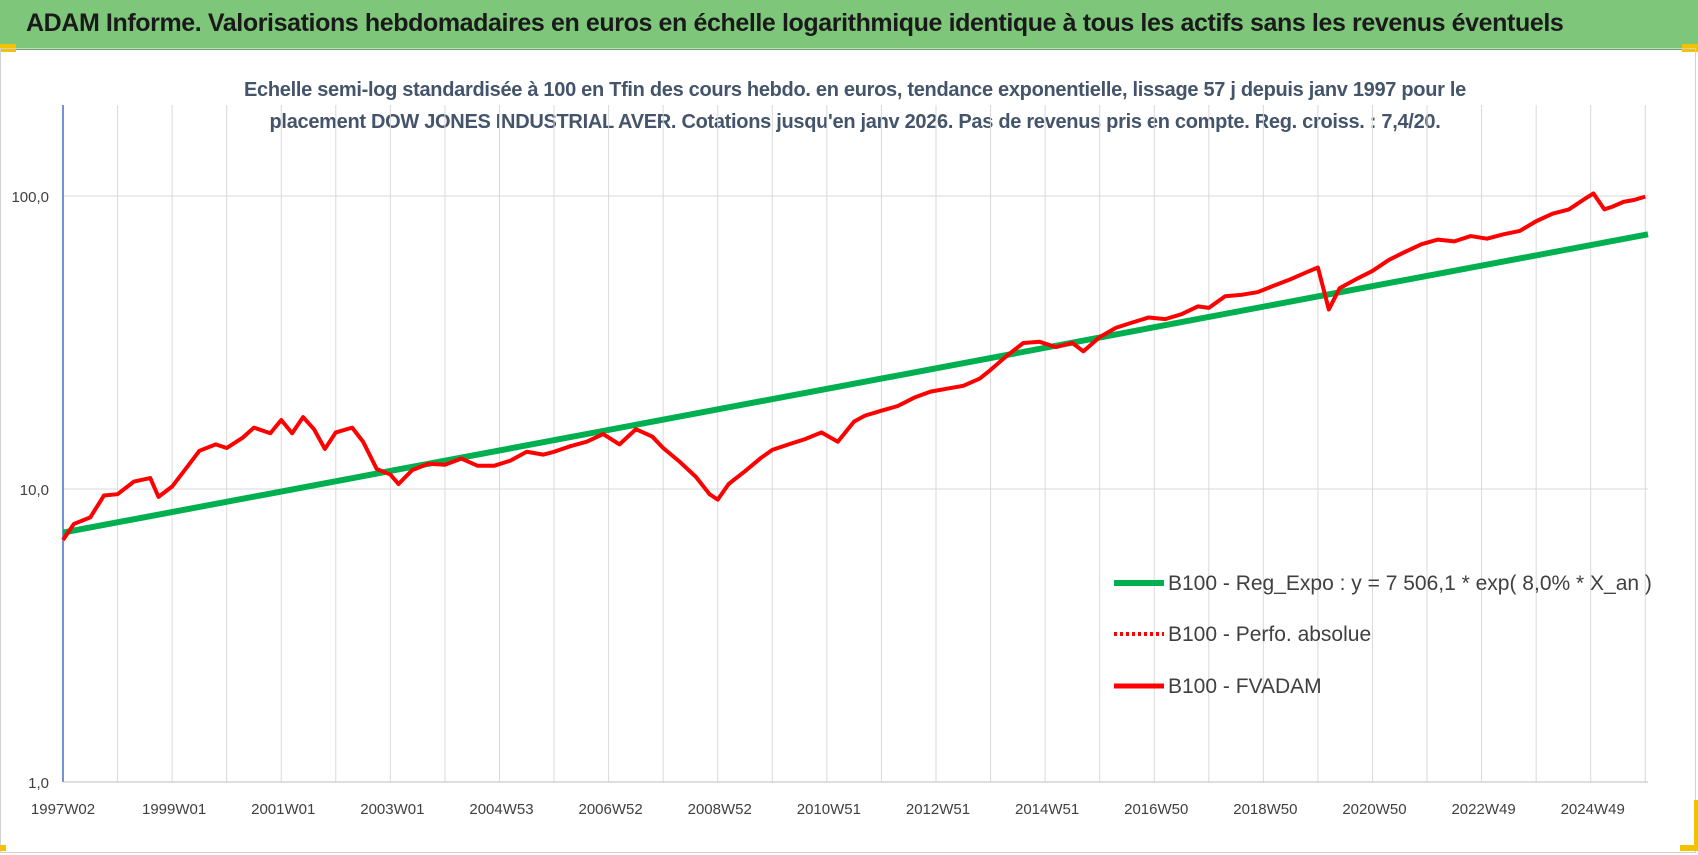 Image resolution: width=1698 pixels, height=855 pixels. Describe the element at coordinates (501, 809) in the screenshot. I see `x-tick-label: 2004W53` at that location.